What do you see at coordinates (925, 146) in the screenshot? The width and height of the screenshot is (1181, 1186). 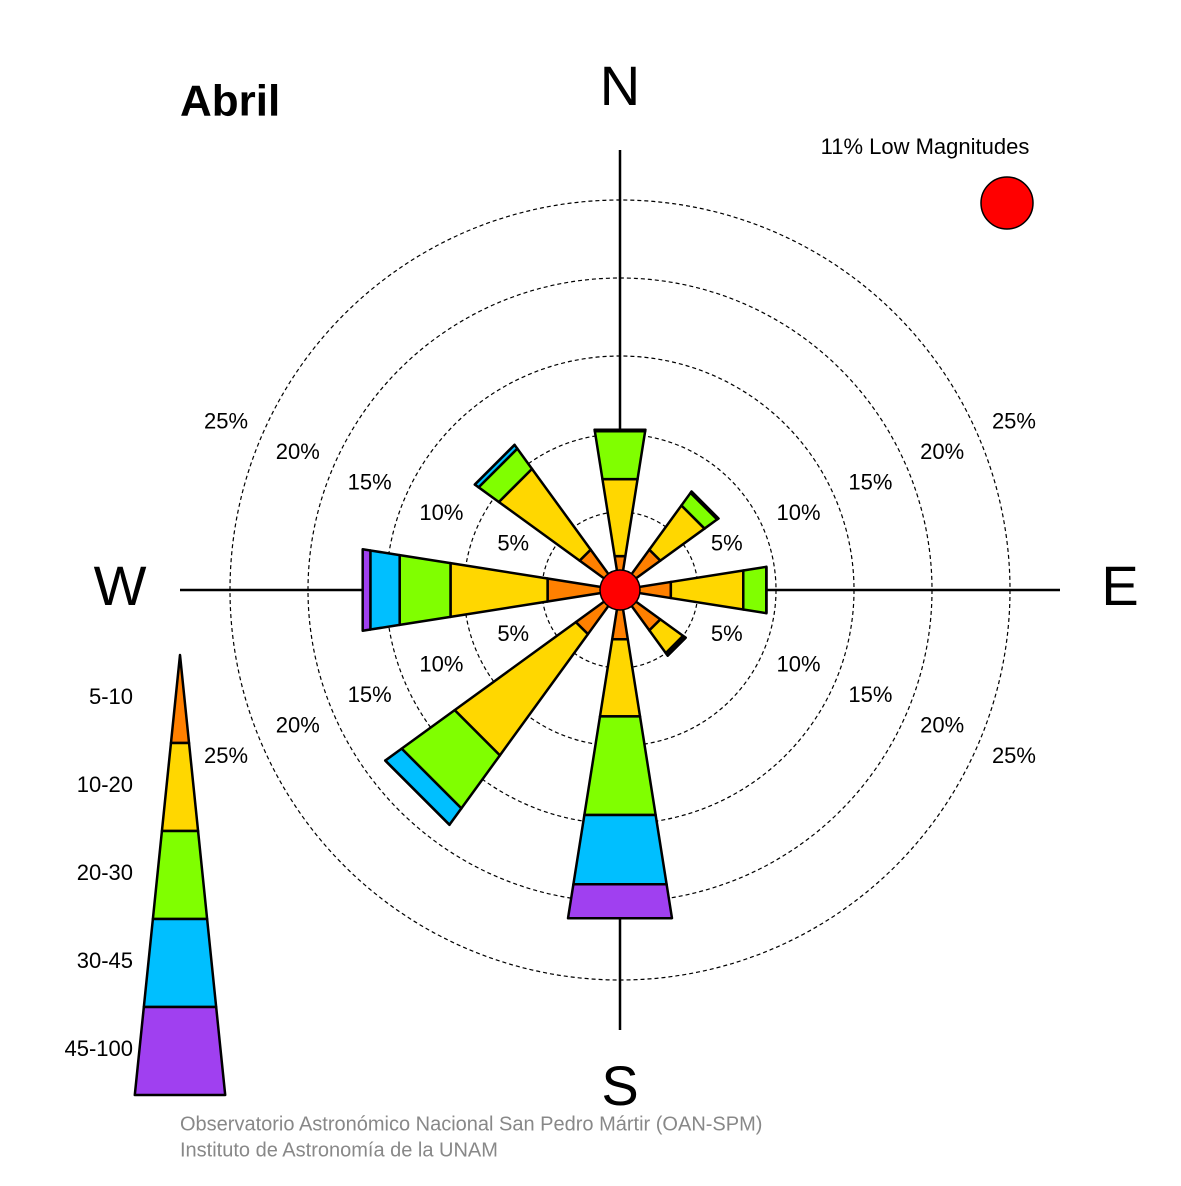 I see `low-magnitudes-label: 11% Low Magnitudes` at bounding box center [925, 146].